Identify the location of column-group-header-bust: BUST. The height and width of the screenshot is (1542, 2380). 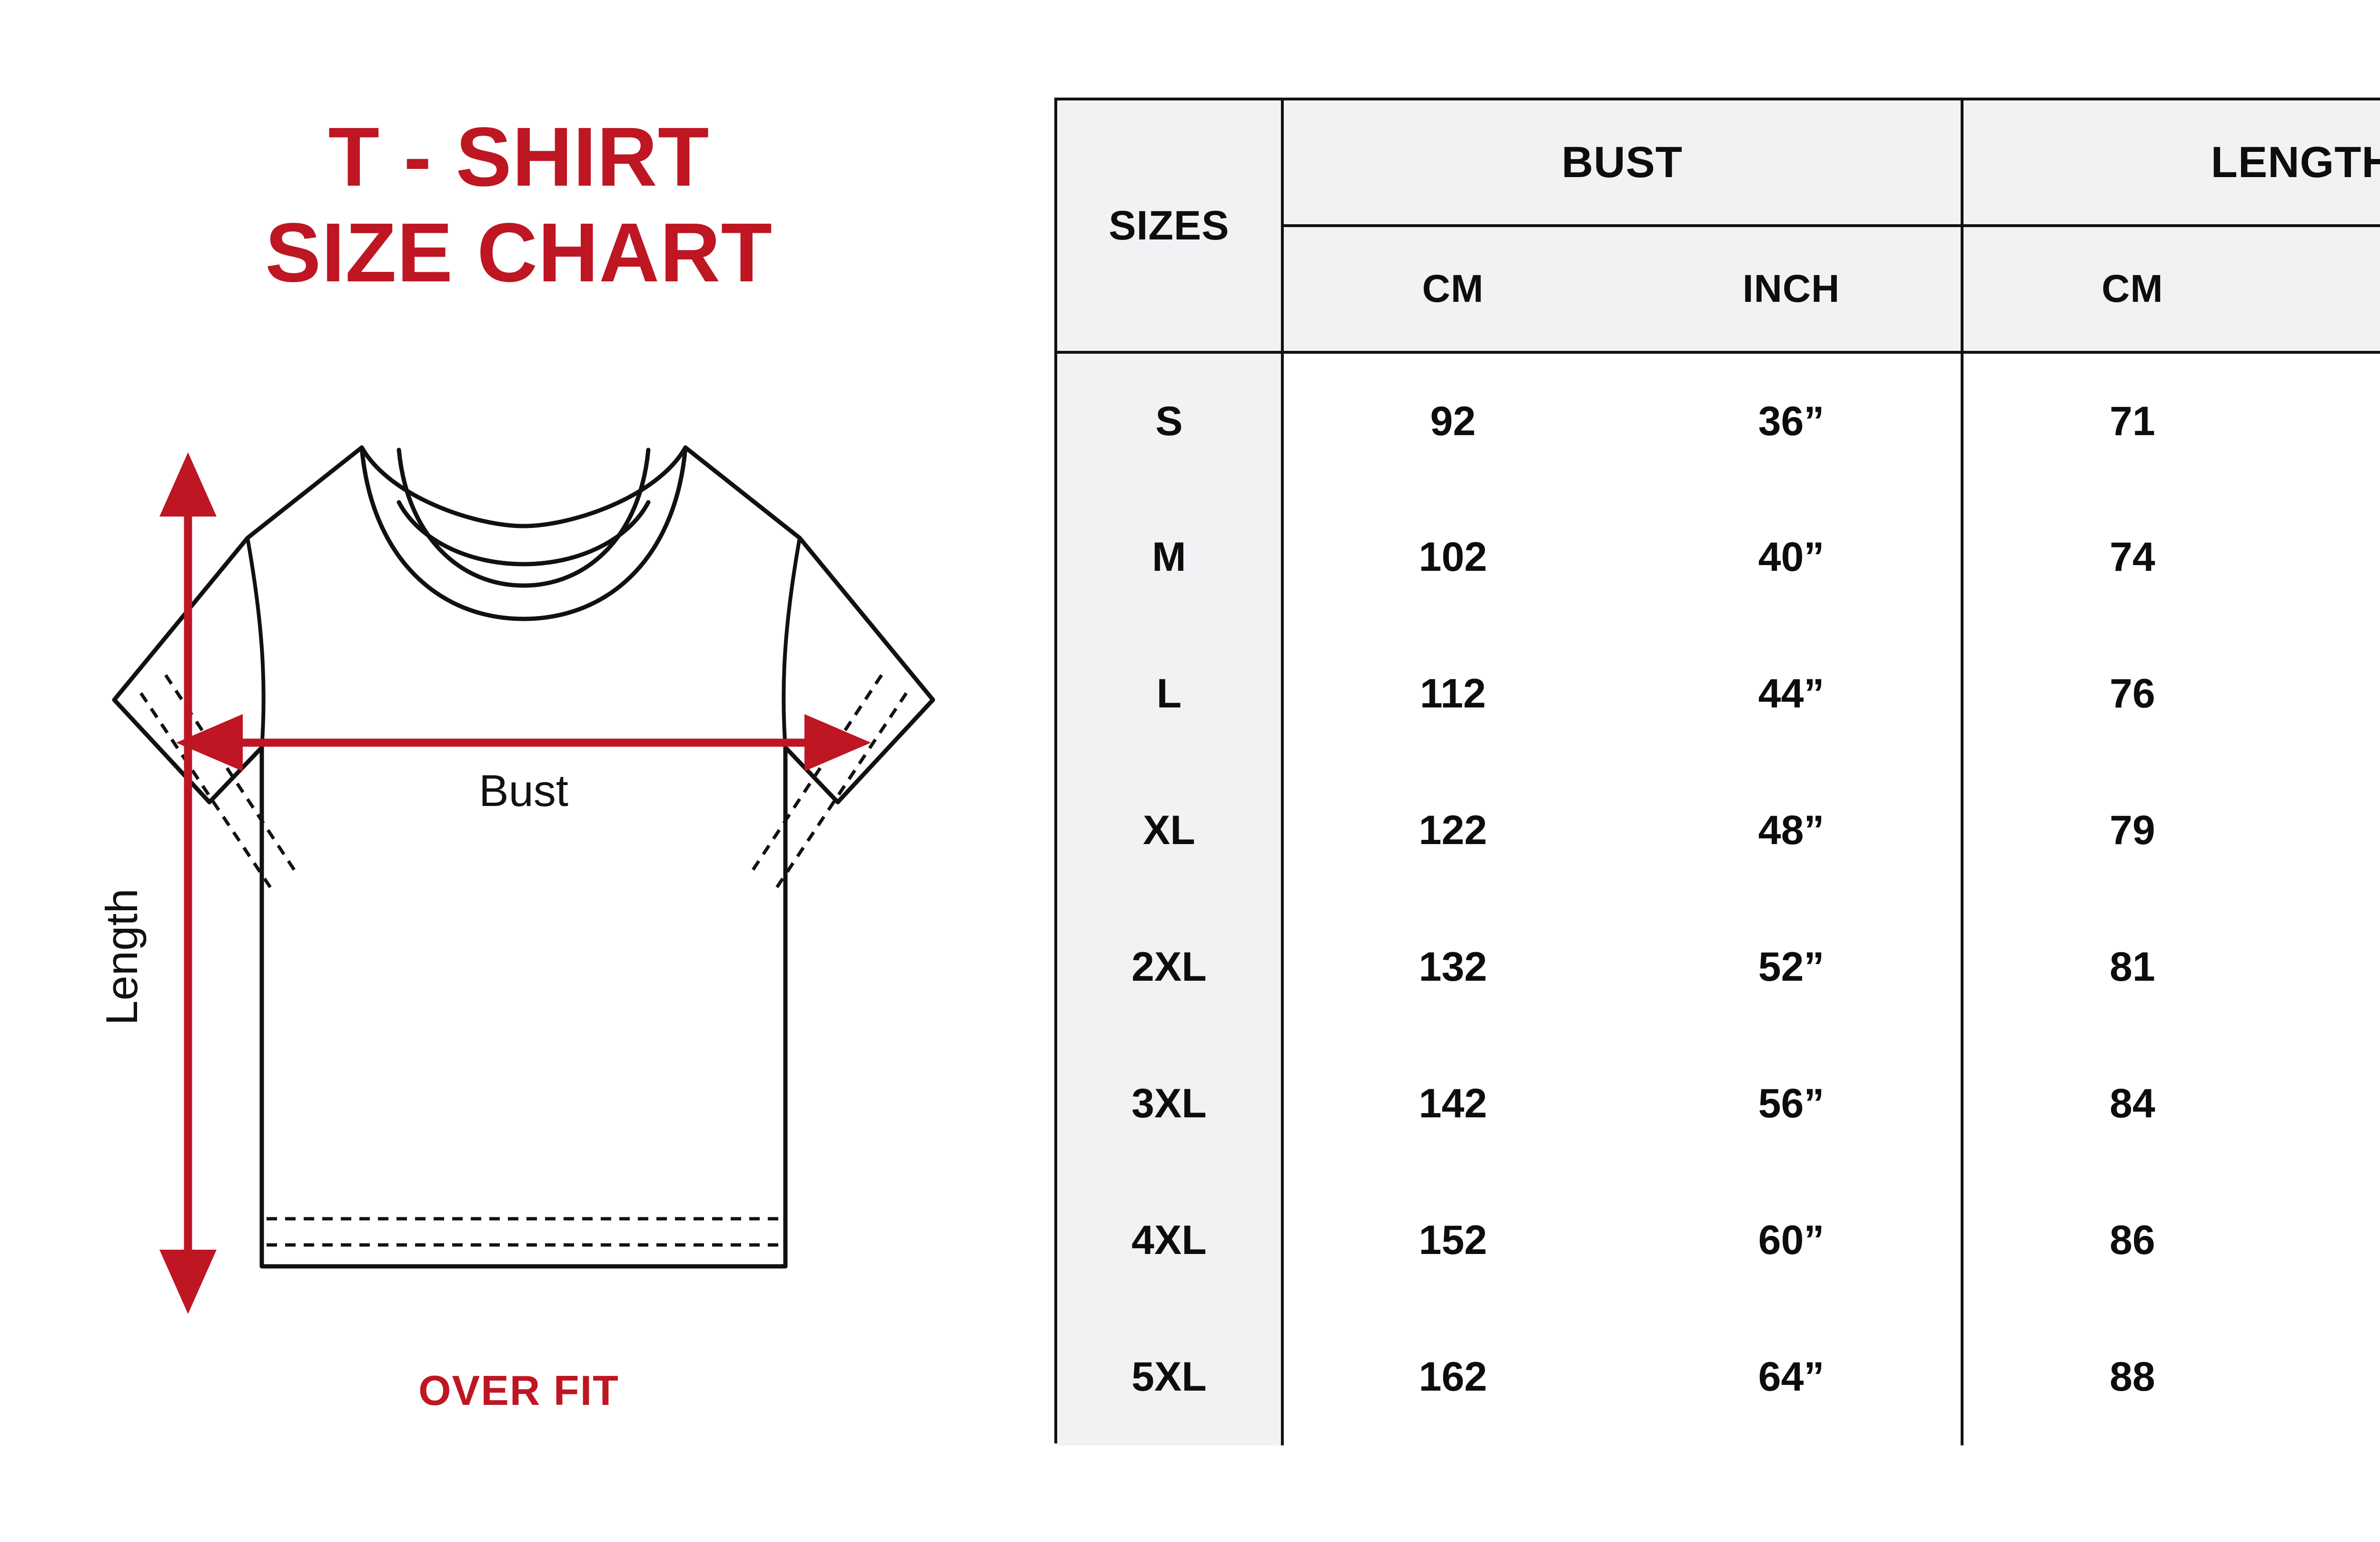
(1622, 163).